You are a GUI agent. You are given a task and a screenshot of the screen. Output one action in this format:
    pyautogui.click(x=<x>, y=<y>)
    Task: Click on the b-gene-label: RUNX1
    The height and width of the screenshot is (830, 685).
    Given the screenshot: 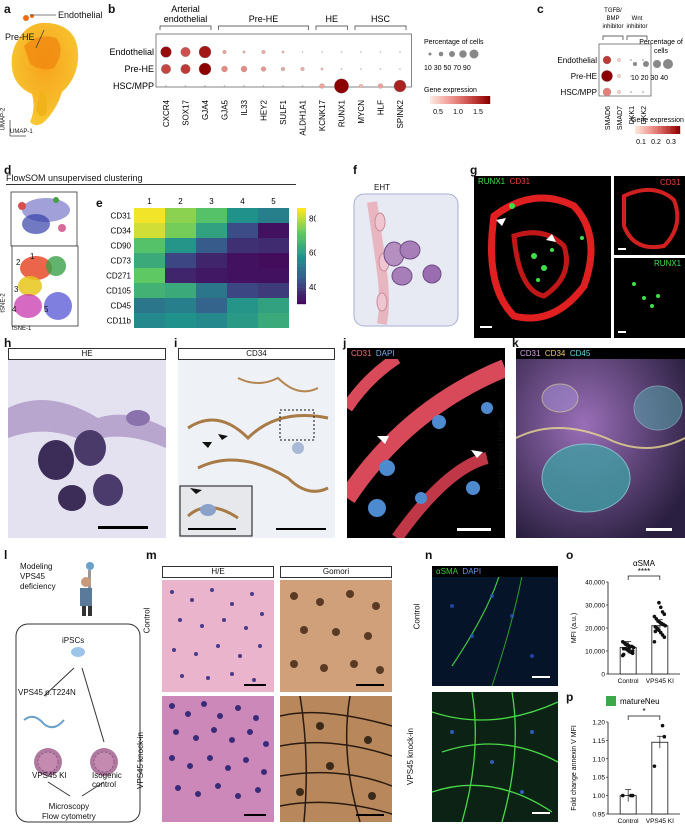 What is the action you would take?
    pyautogui.click(x=342, y=113)
    